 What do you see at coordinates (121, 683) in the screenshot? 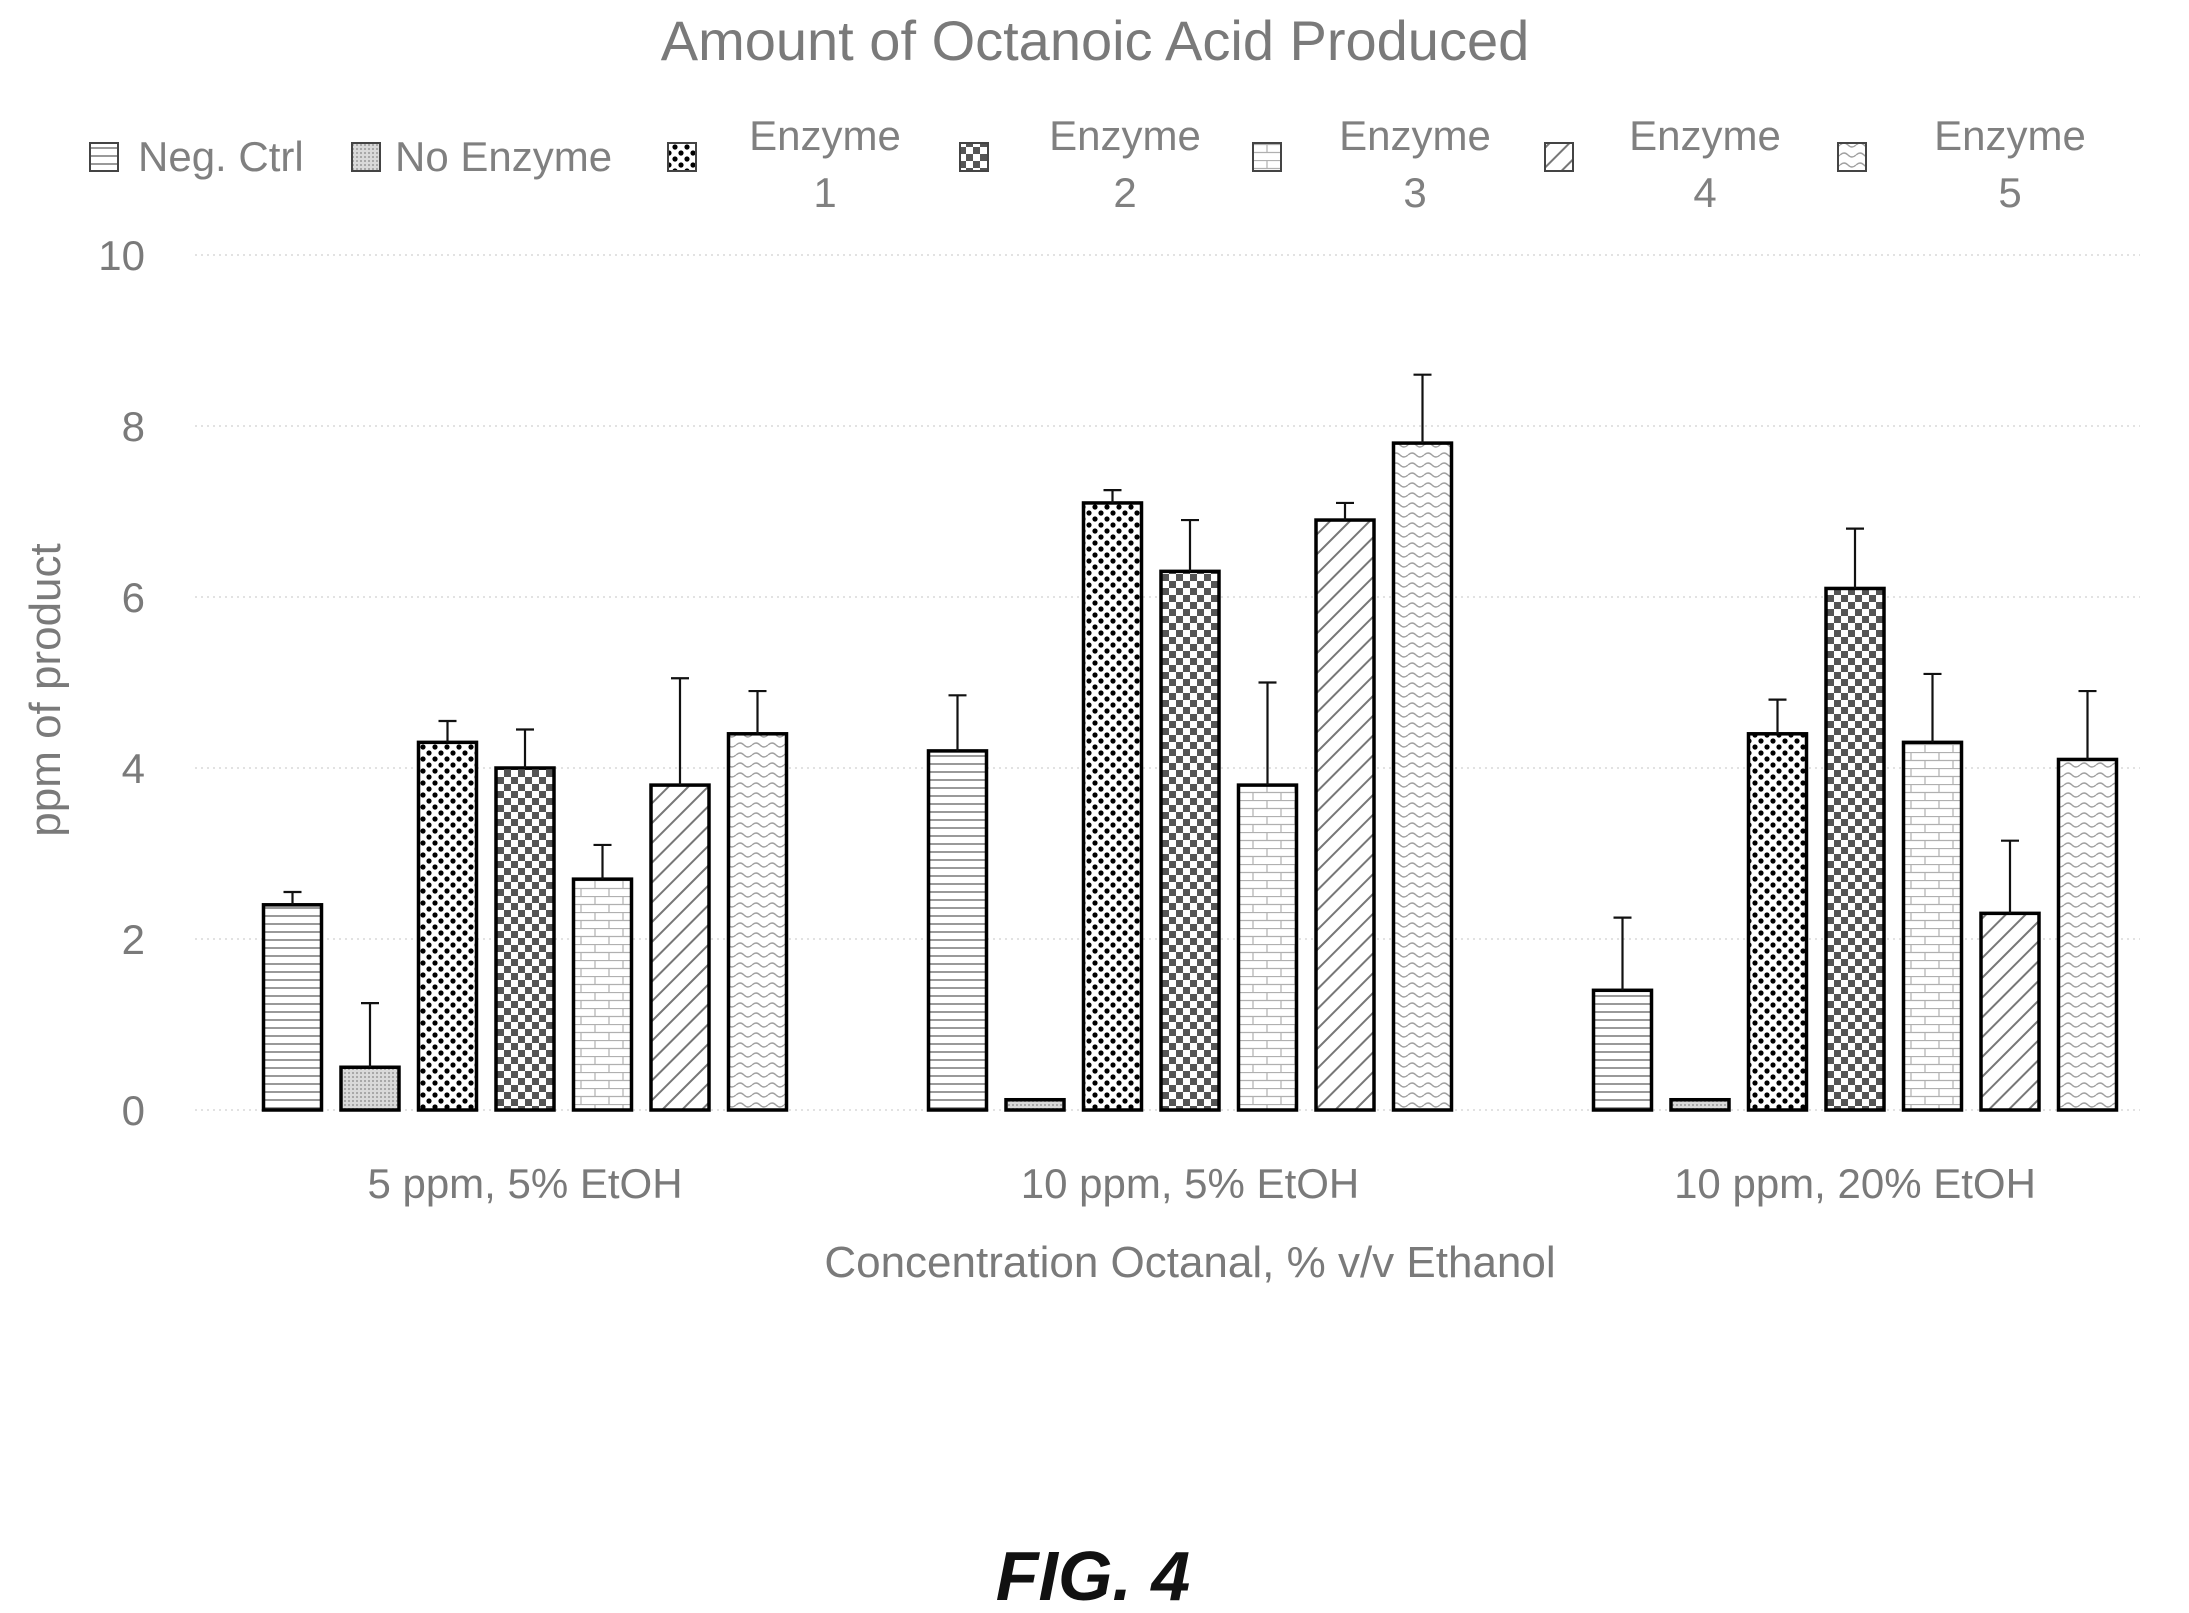
I see `y-axis-ticks: 0 2 4 6 8 10` at bounding box center [121, 683].